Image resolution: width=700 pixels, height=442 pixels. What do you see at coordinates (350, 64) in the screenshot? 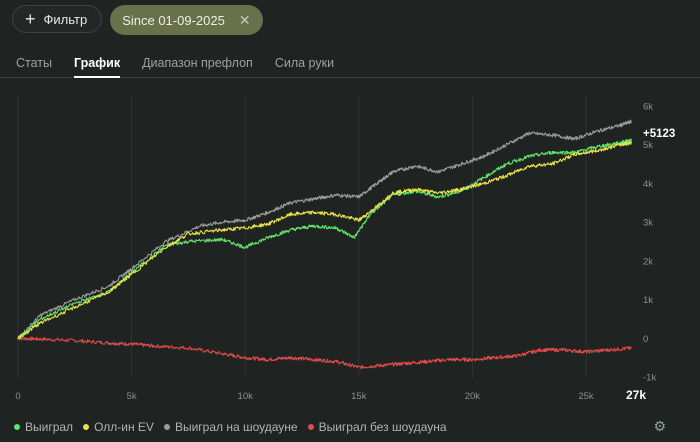
I see `tab-bar: Статы График Диапазон префлоп Сила руки` at bounding box center [350, 64].